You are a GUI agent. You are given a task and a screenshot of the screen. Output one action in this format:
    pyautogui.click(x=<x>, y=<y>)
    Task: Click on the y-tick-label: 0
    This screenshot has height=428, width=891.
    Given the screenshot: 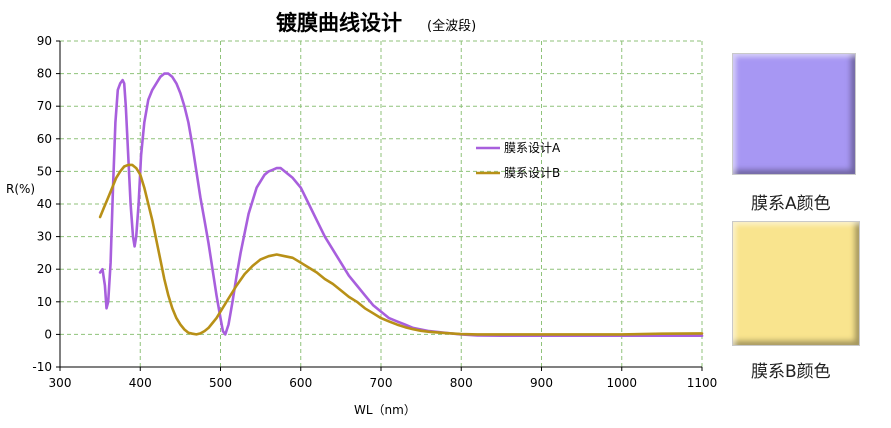 What is the action you would take?
    pyautogui.click(x=48, y=334)
    